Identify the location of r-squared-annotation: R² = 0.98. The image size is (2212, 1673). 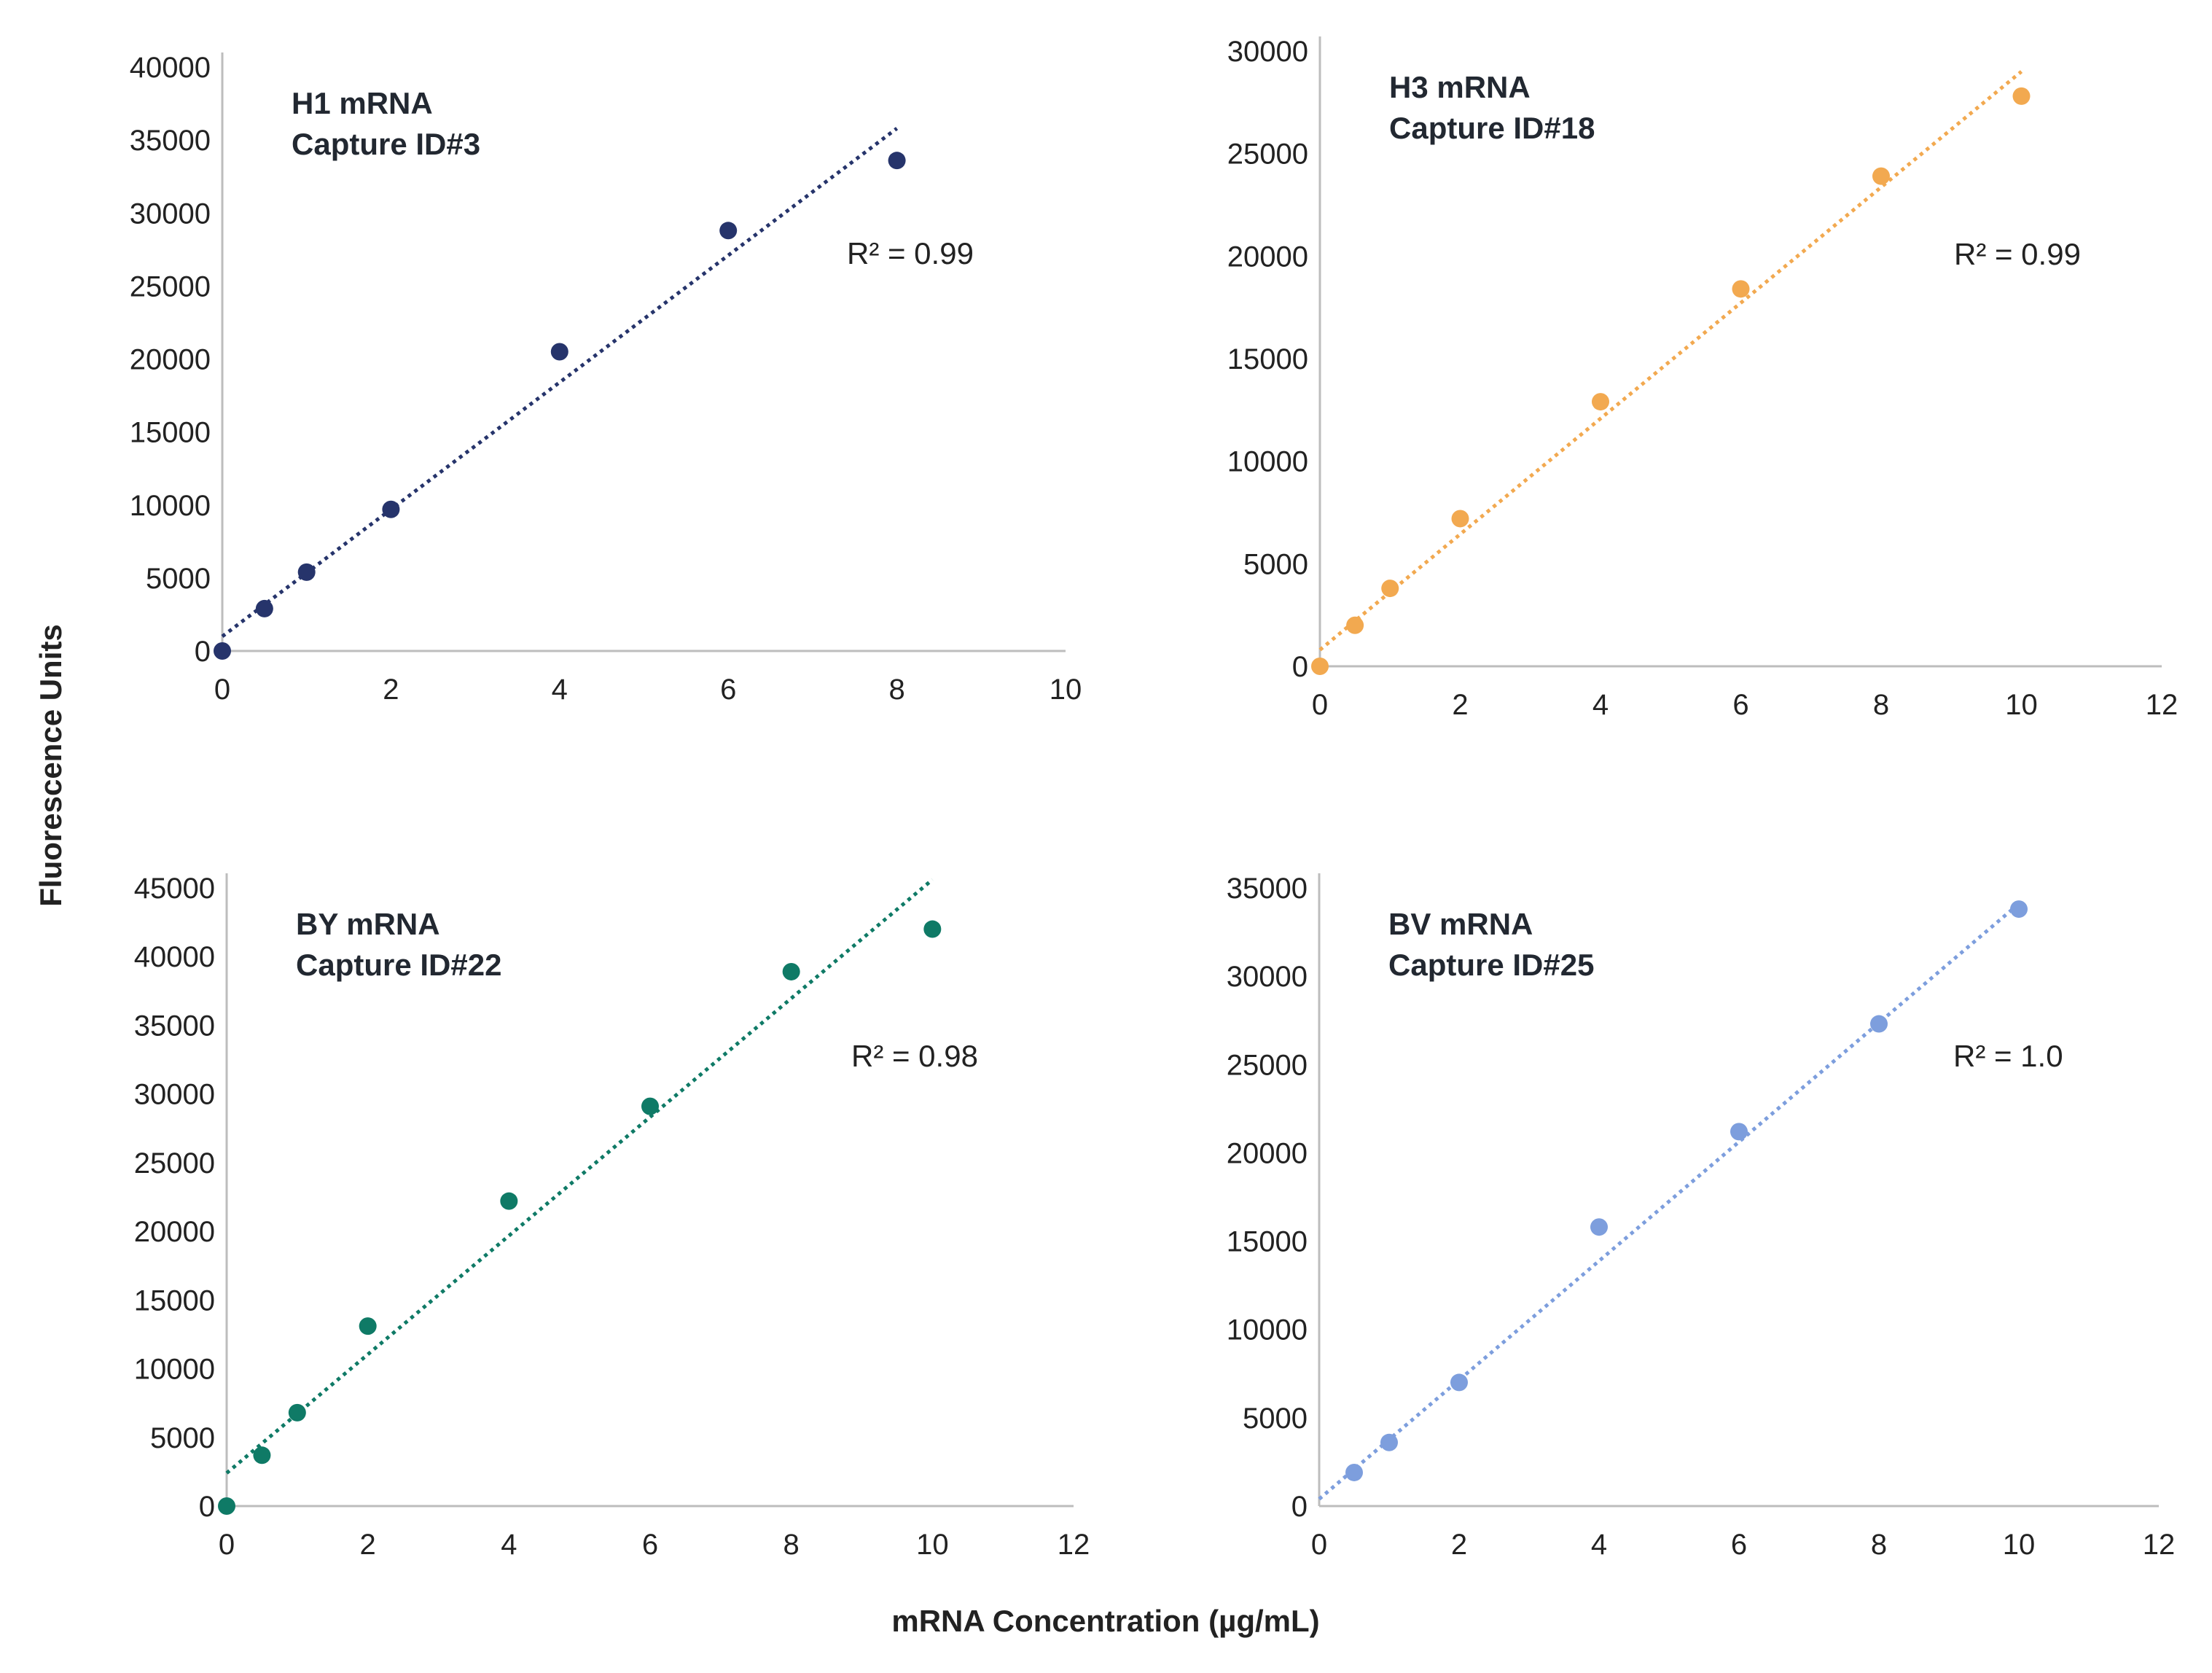
(914, 1056).